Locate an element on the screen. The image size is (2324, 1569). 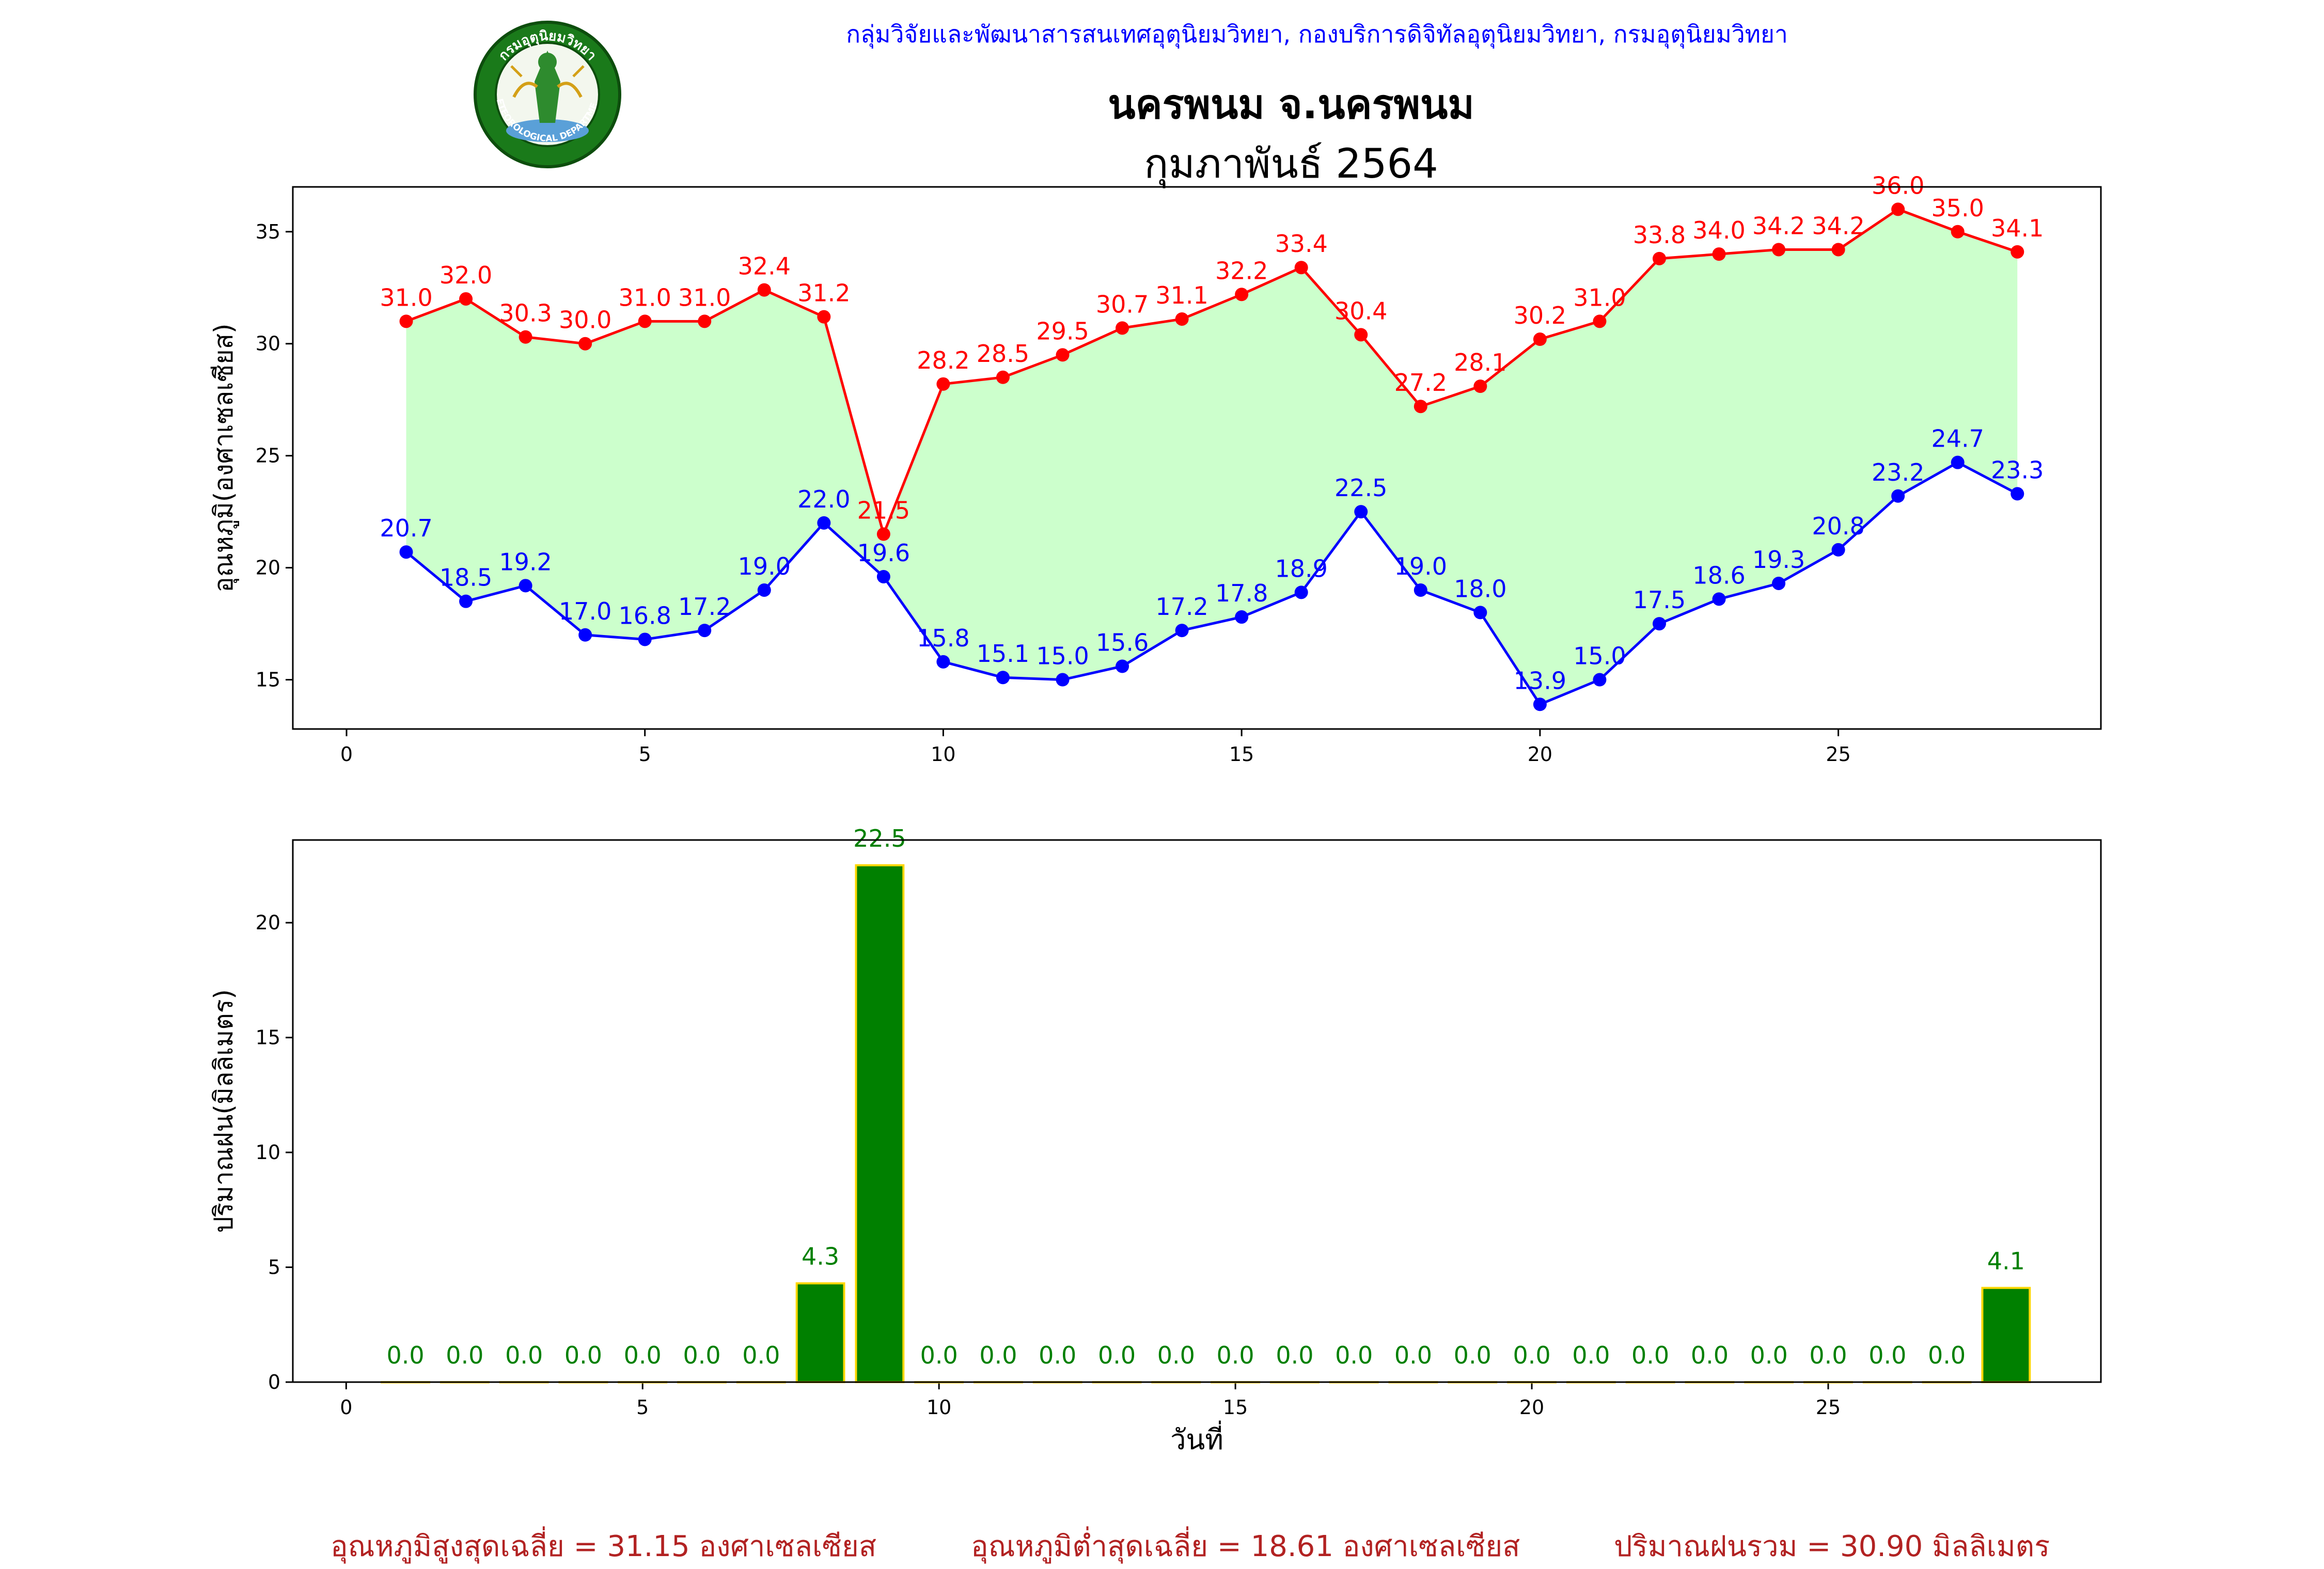
rain-bar is located at coordinates (820, 1333).